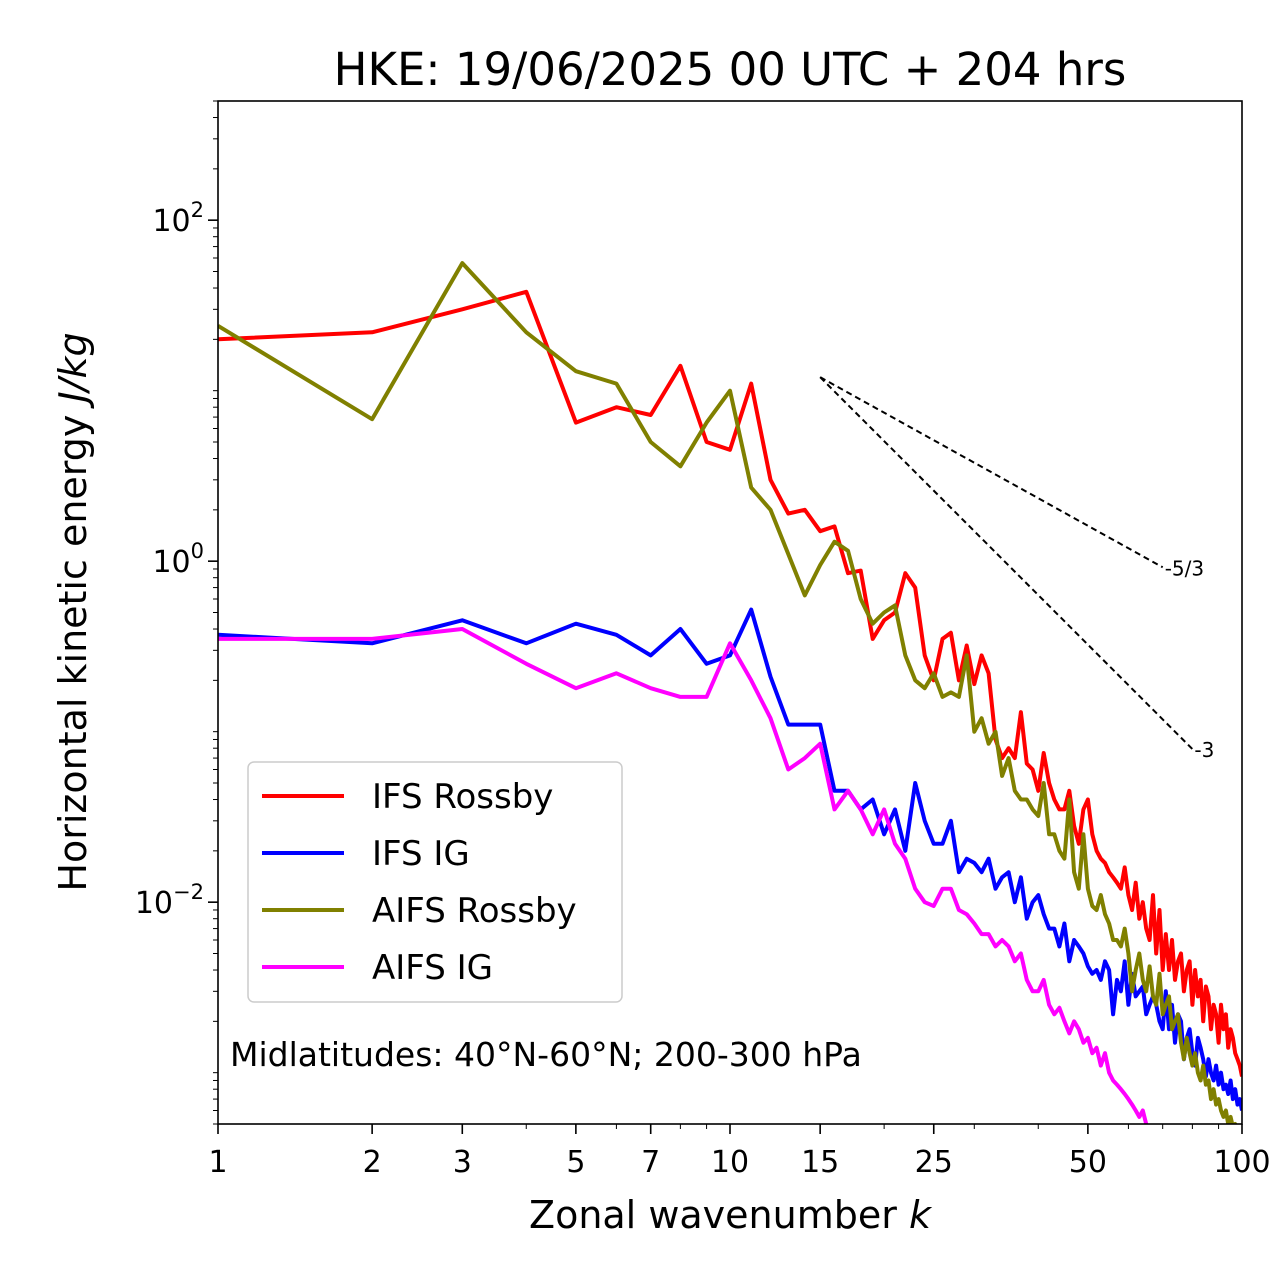 The width and height of the screenshot is (1280, 1288). What do you see at coordinates (934, 1162) in the screenshot?
I see `x-tick-label: 25` at bounding box center [934, 1162].